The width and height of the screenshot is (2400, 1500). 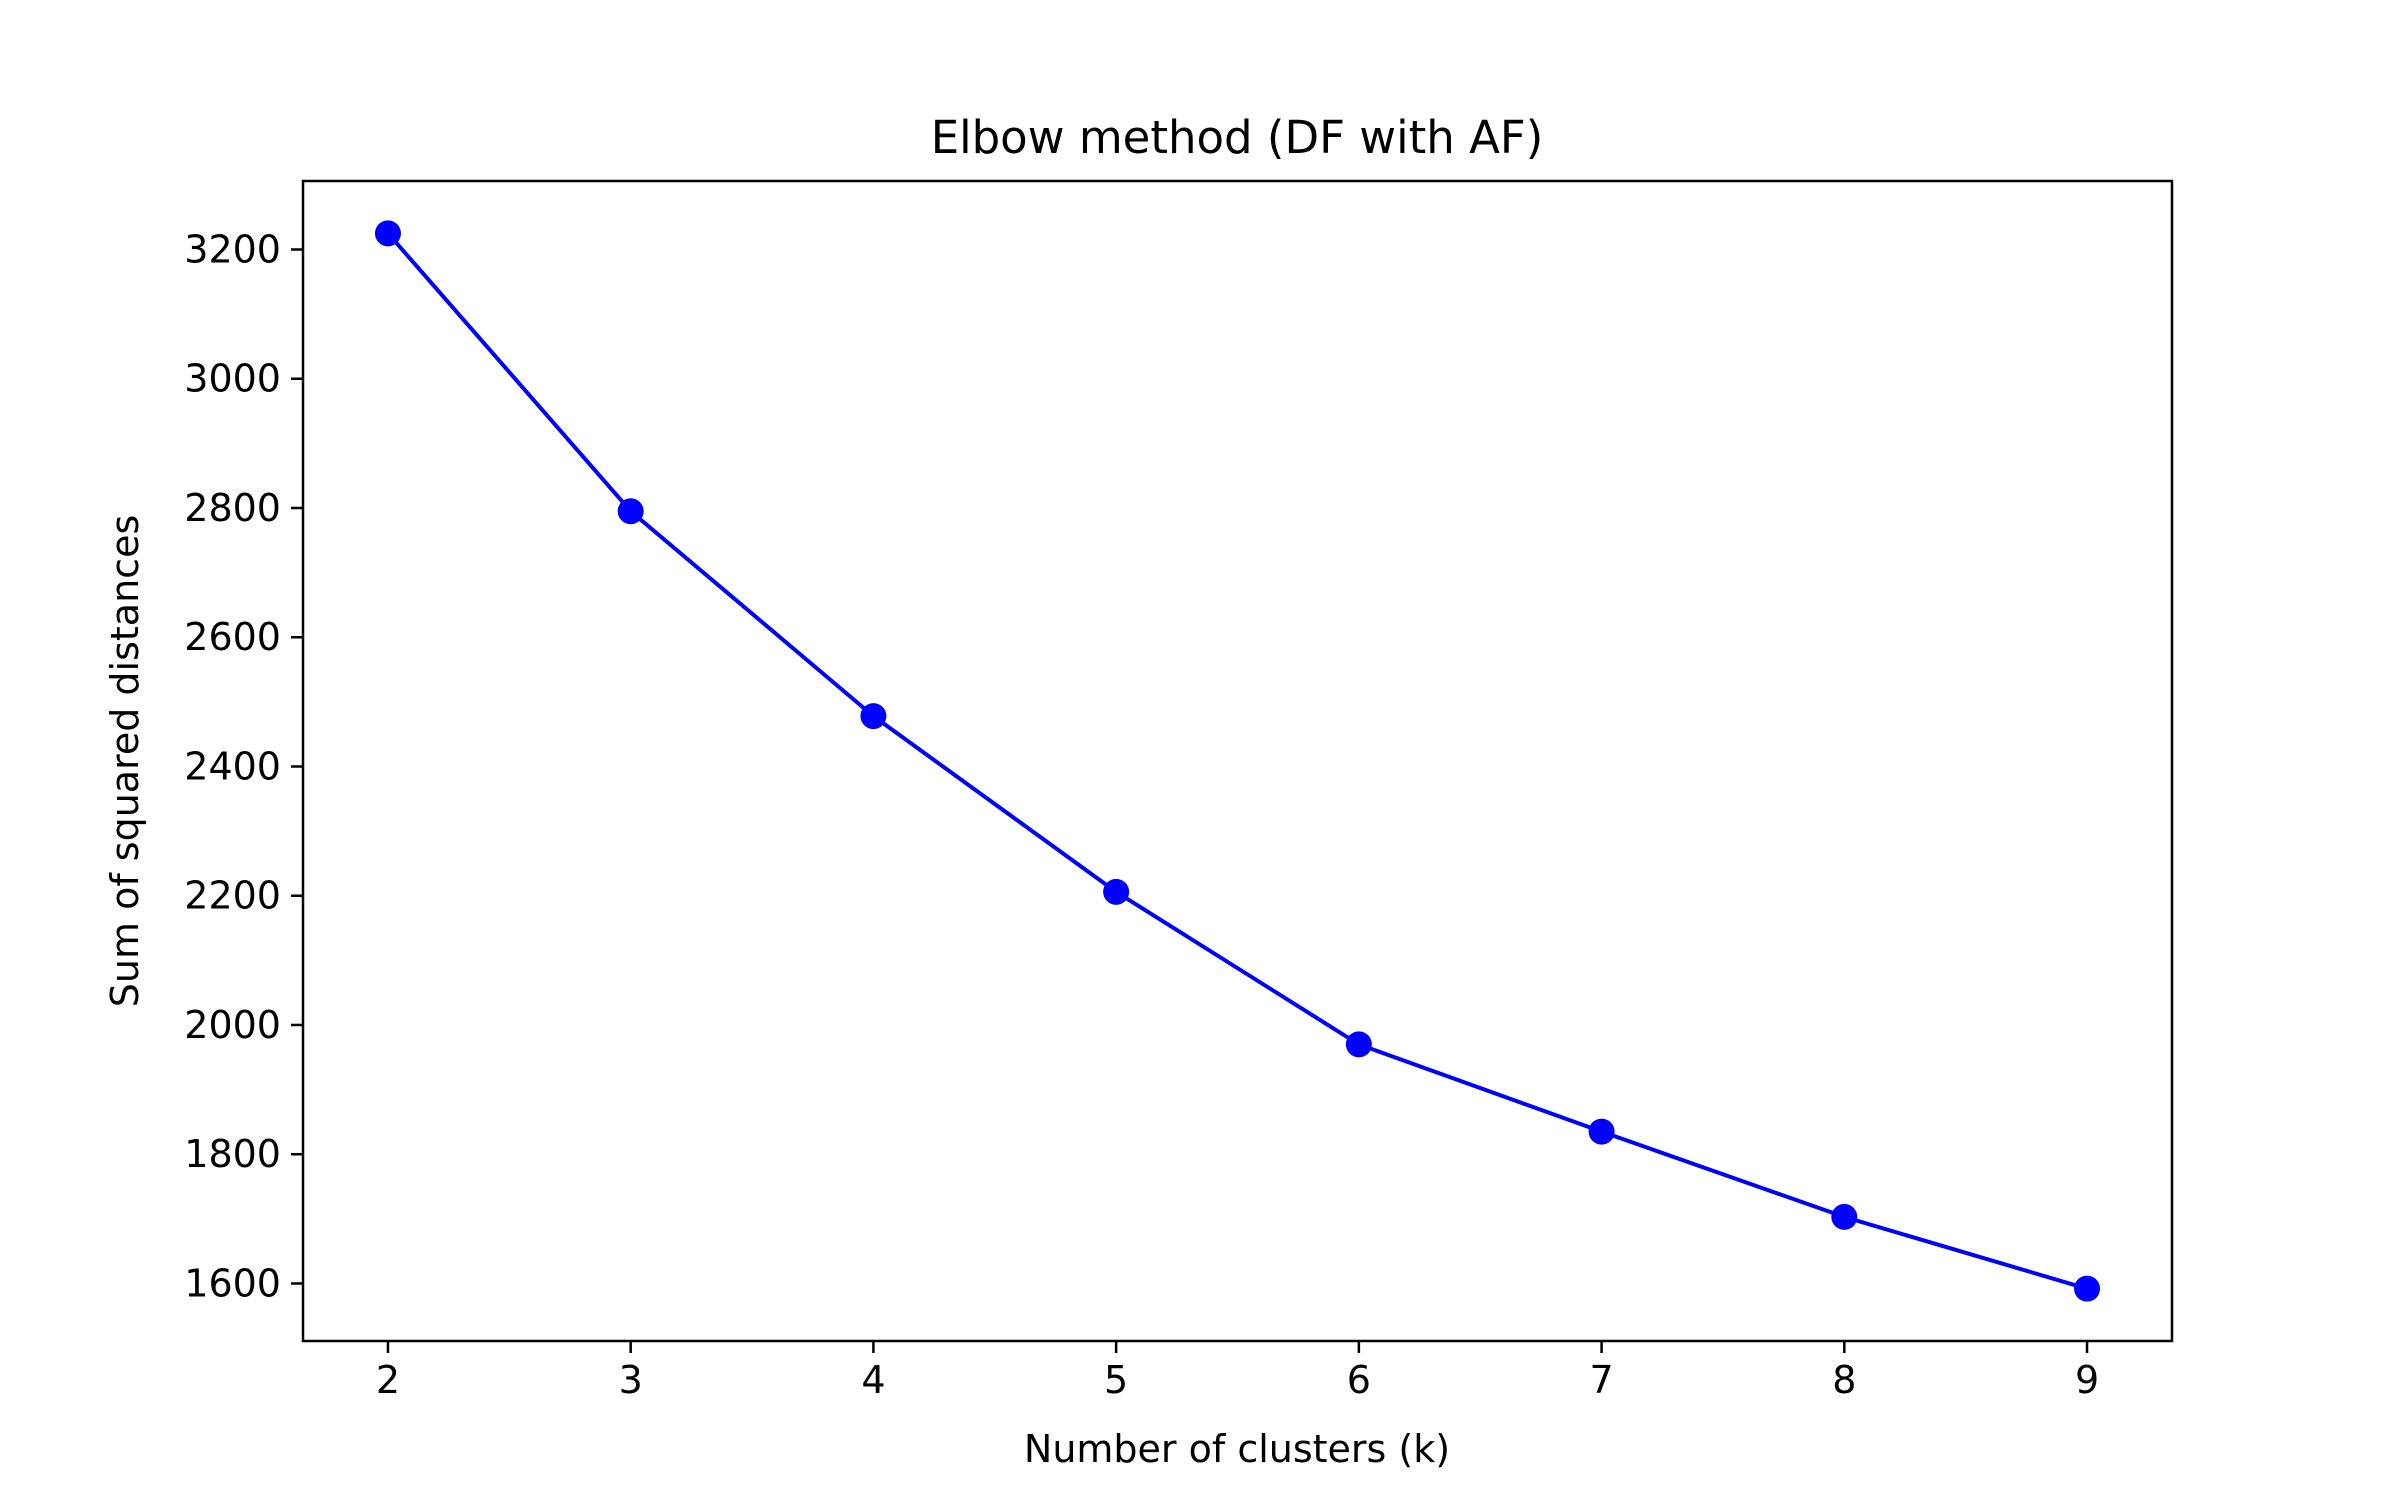 What do you see at coordinates (1237, 1371) in the screenshot?
I see `x-axis-ticks: 2 3 4 5 6 7 8 9` at bounding box center [1237, 1371].